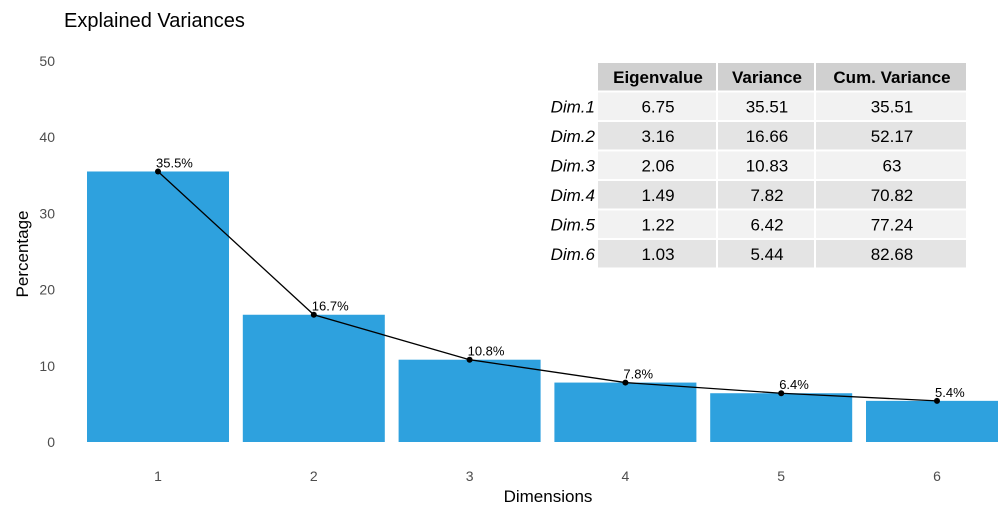  What do you see at coordinates (154, 21) in the screenshot?
I see `chart-title: Explained Variances` at bounding box center [154, 21].